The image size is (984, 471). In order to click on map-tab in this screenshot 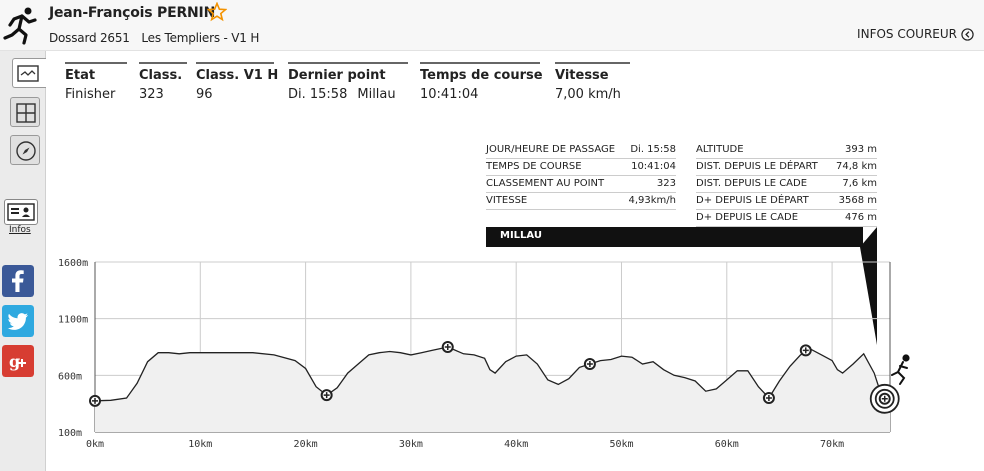, I will do `click(25, 150)`.